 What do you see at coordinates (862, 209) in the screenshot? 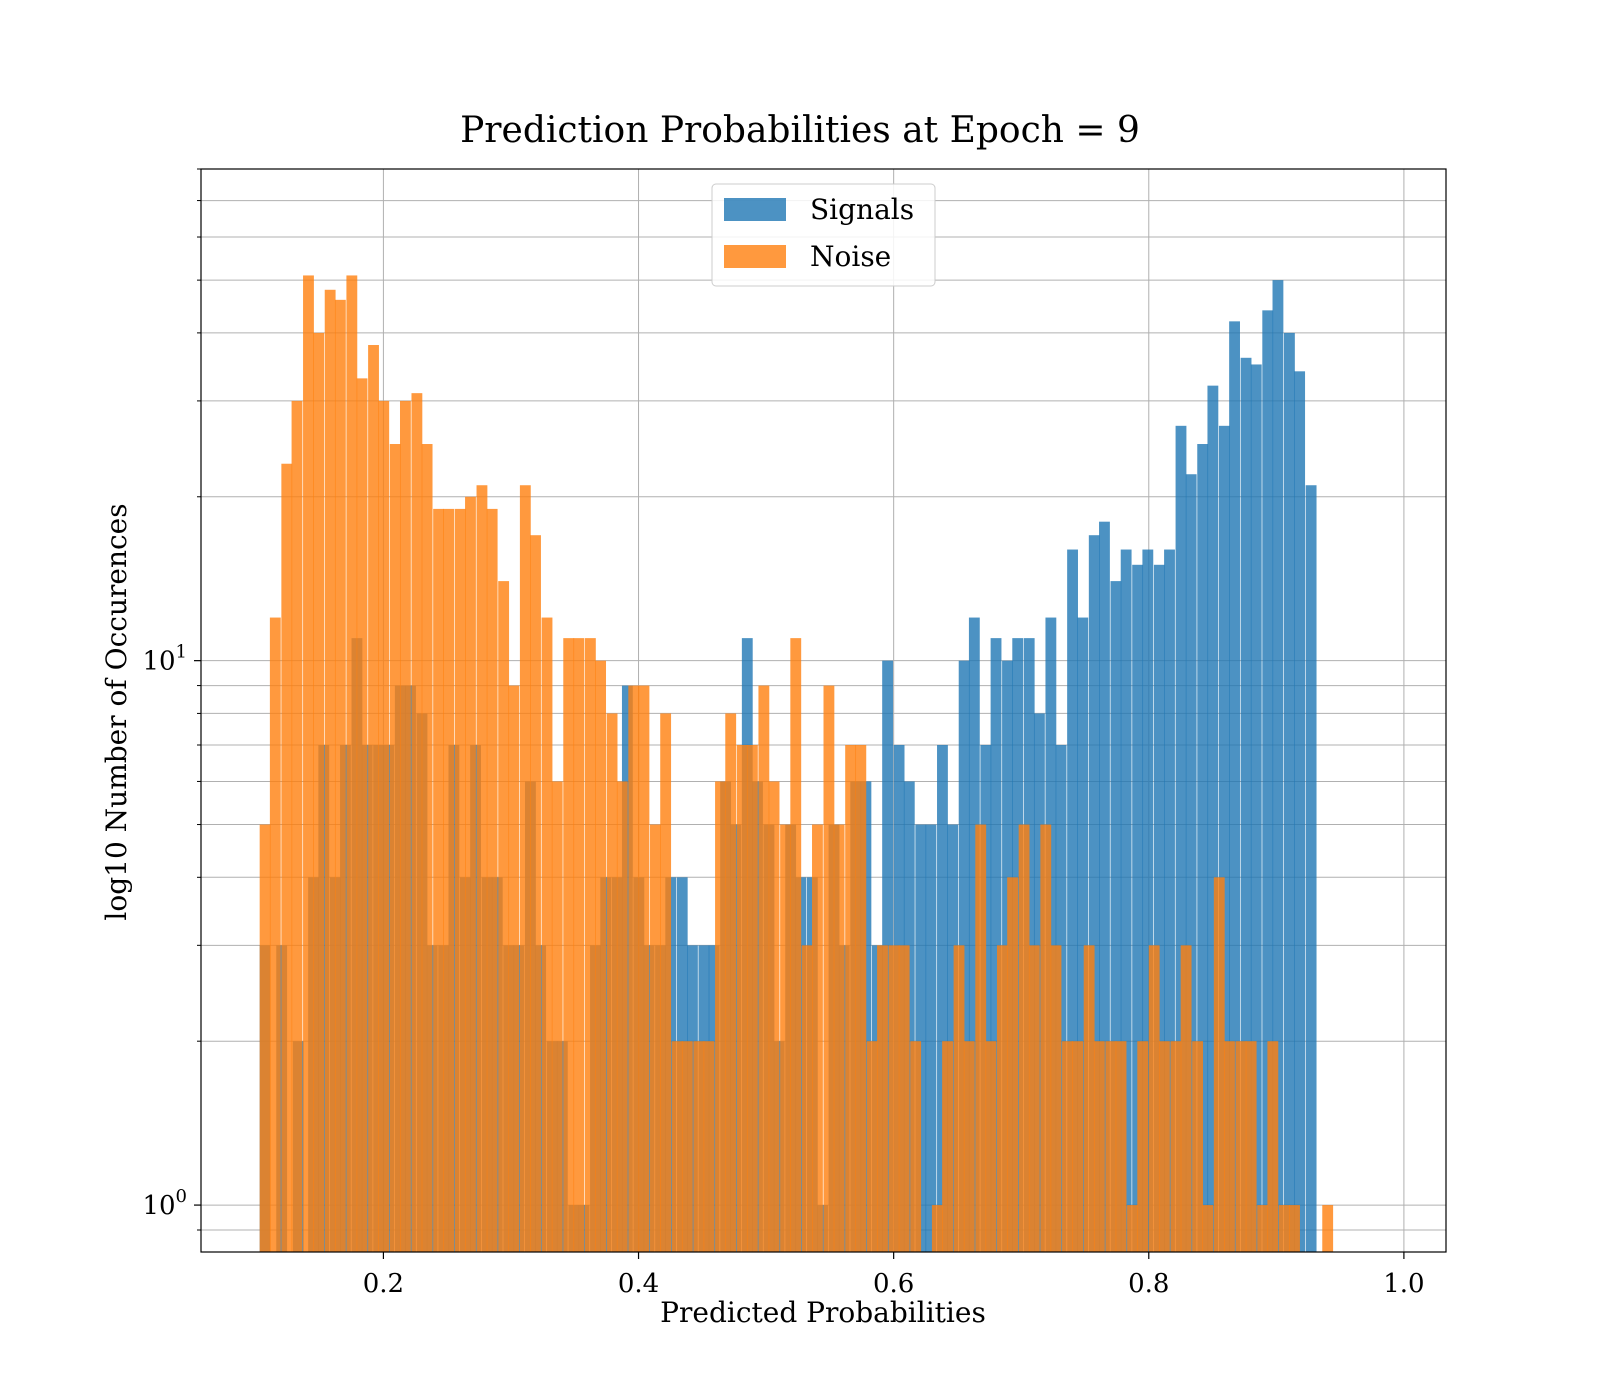
I see `legend-label-signals: Signals` at bounding box center [862, 209].